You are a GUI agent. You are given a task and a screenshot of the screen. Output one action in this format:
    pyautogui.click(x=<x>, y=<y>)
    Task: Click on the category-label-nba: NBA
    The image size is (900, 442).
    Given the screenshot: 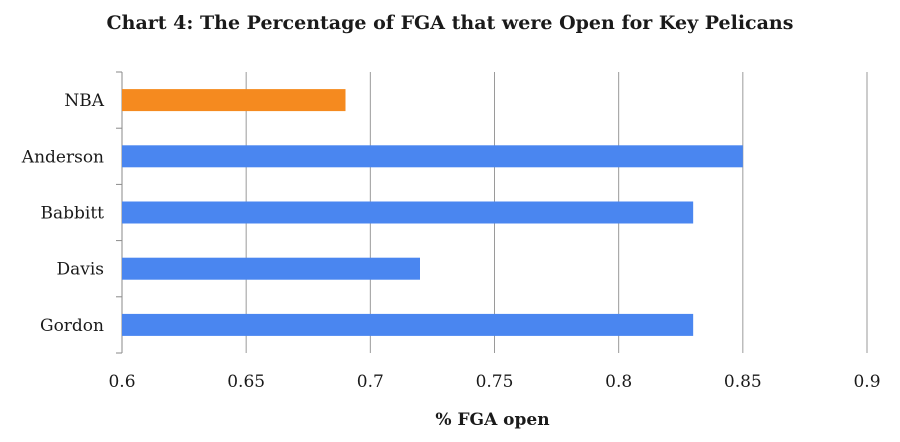 What is the action you would take?
    pyautogui.click(x=84, y=101)
    